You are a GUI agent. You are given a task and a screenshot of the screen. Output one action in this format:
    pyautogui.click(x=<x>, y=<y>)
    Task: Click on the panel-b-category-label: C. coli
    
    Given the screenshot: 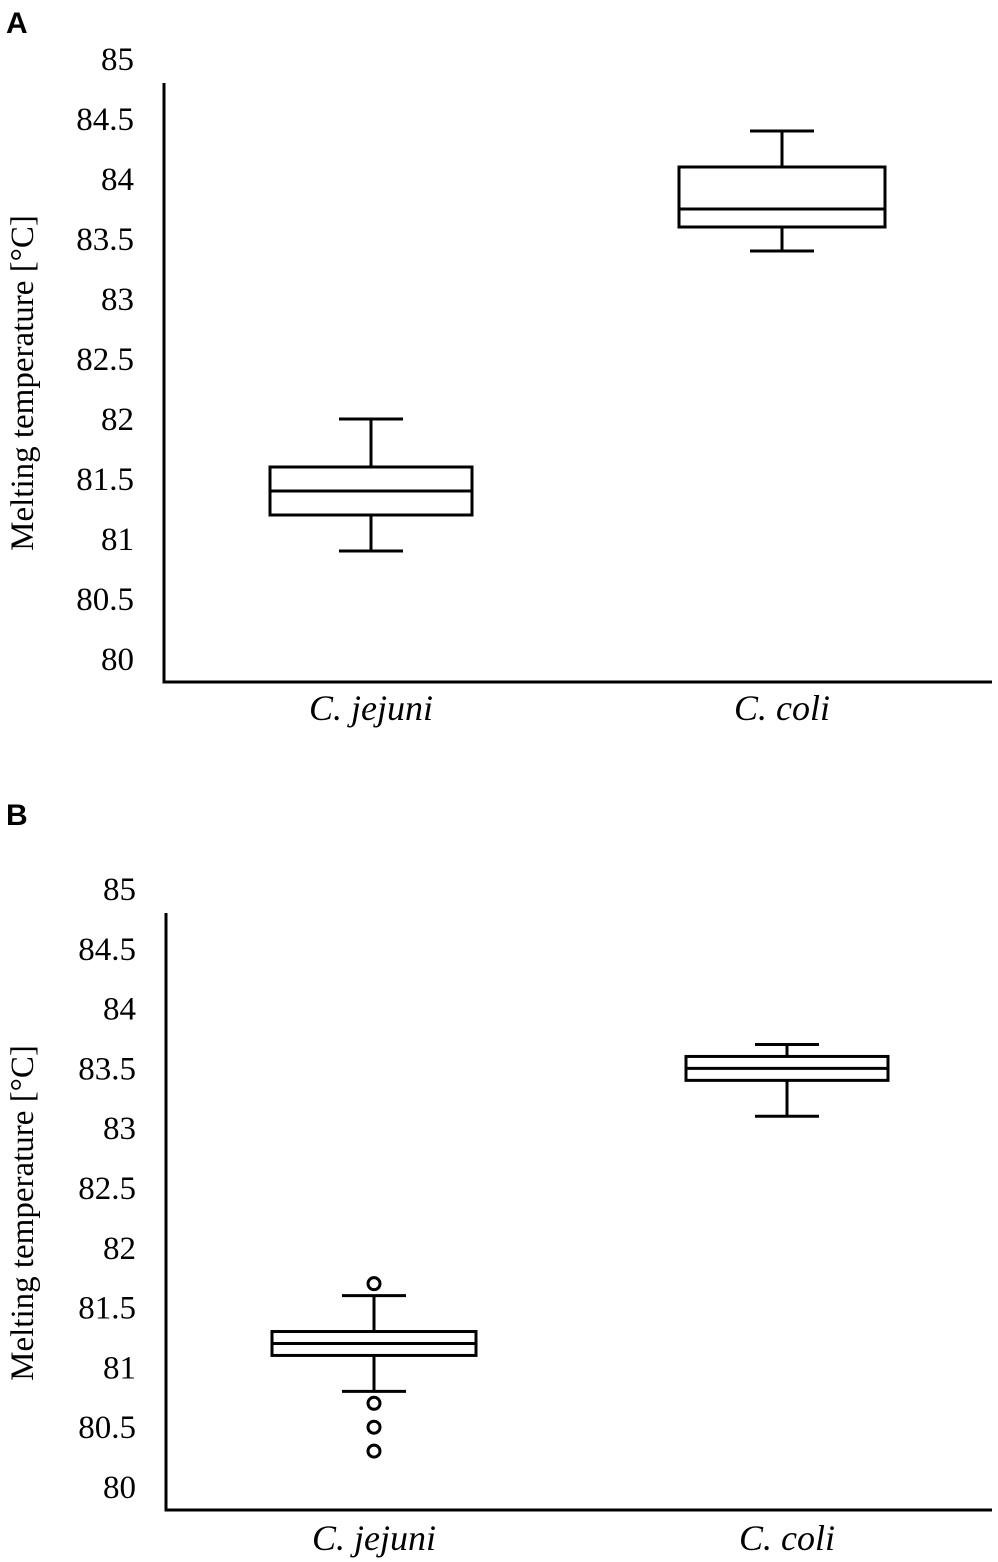 What is the action you would take?
    pyautogui.click(x=787, y=1538)
    